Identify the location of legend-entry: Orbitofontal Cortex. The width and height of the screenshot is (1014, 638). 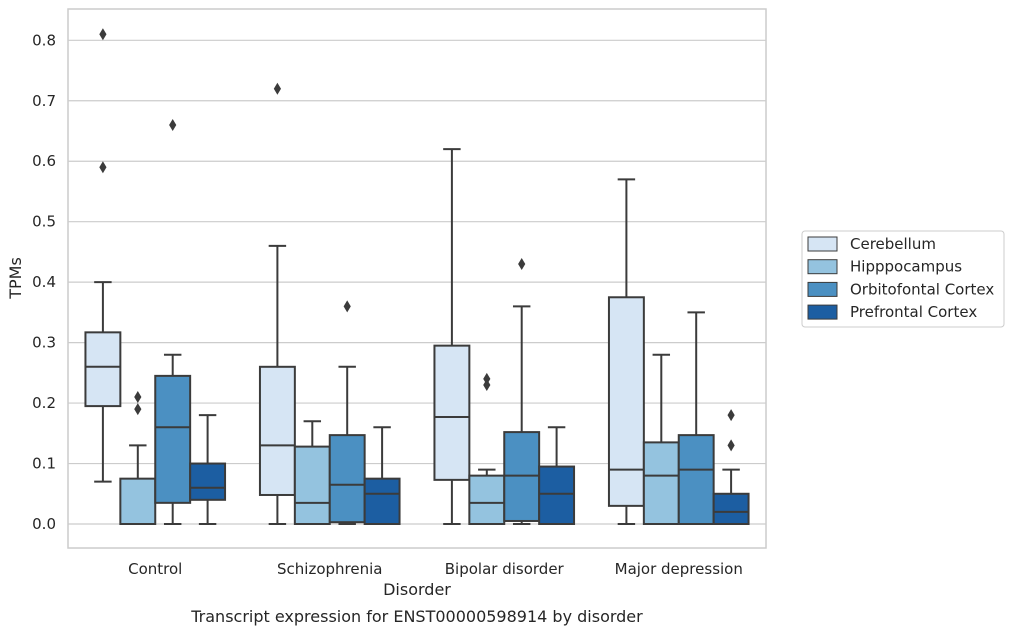
(922, 289).